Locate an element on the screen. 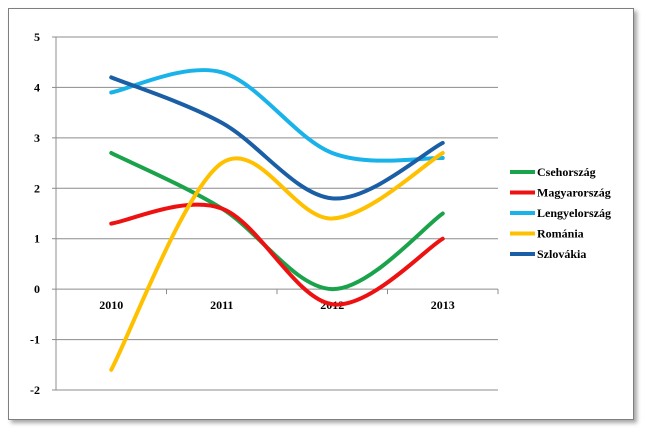  x-tick-label: 2013 is located at coordinates (443, 305).